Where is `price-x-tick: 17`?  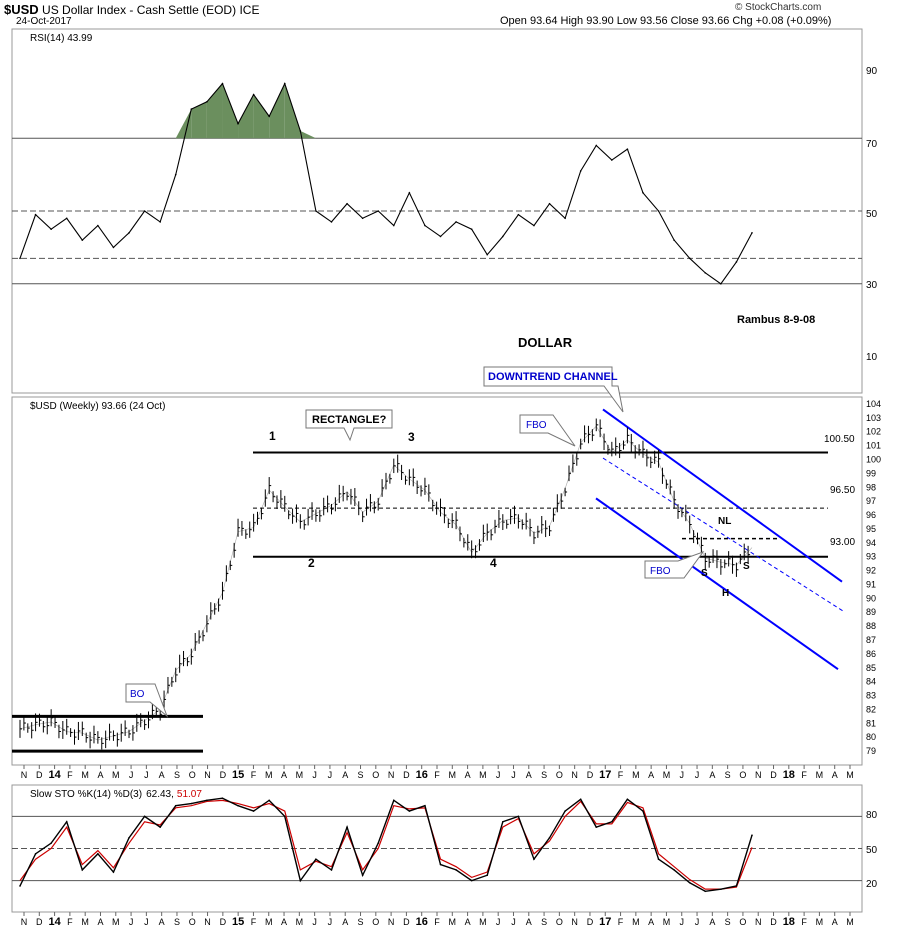
price-x-tick: 17 is located at coordinates (605, 775).